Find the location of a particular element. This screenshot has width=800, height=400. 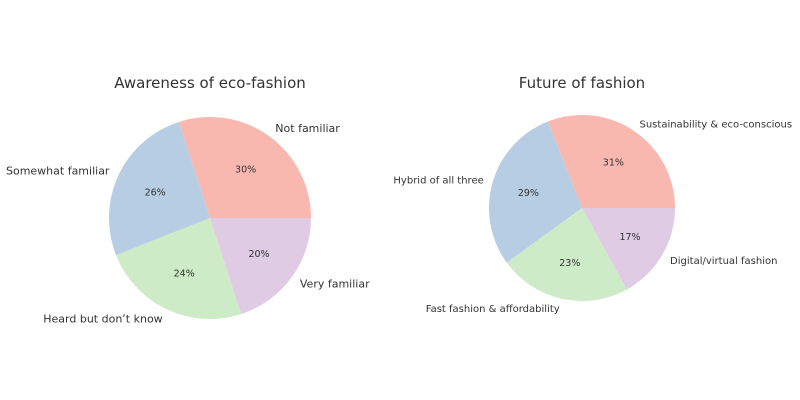

future-pct-label-sustainability-eco-conscious: 31% is located at coordinates (613, 162).